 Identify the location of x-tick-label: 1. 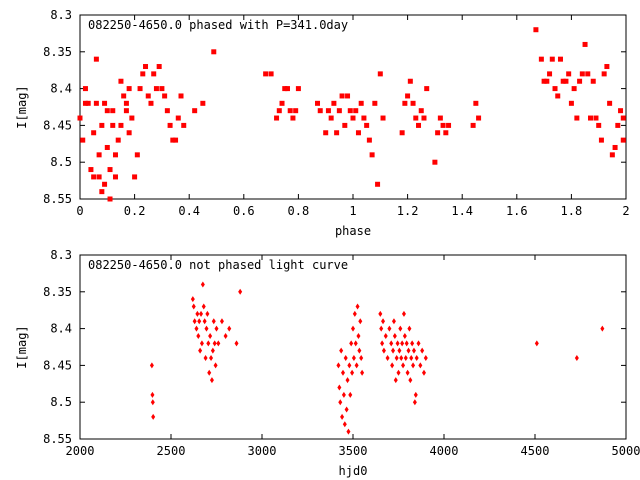
(352, 211).